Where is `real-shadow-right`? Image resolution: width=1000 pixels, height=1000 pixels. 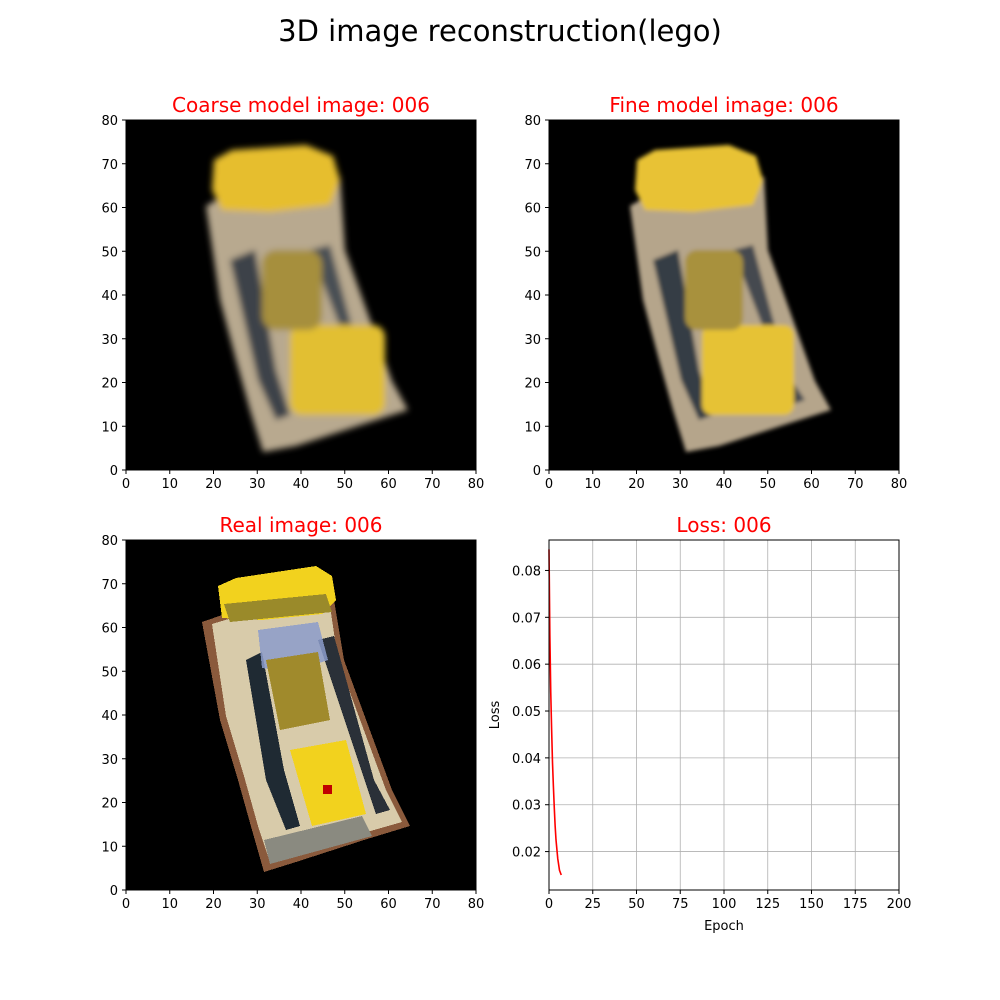
real-shadow-right is located at coordinates (354, 725).